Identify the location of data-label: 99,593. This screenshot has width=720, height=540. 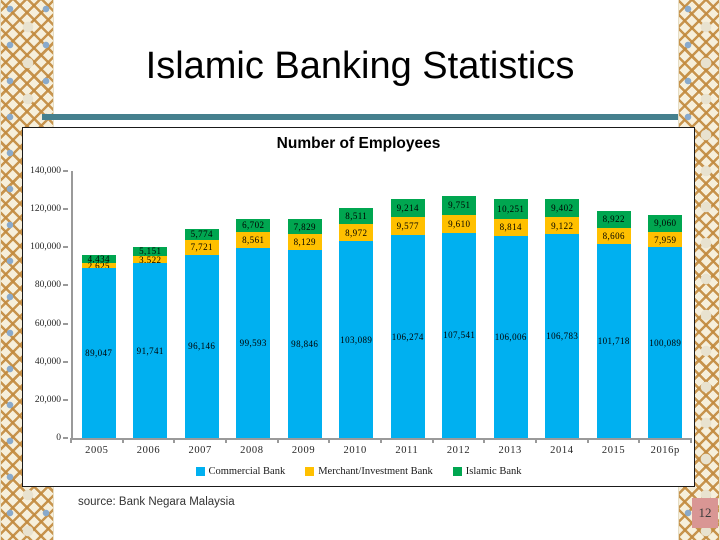
(253, 343).